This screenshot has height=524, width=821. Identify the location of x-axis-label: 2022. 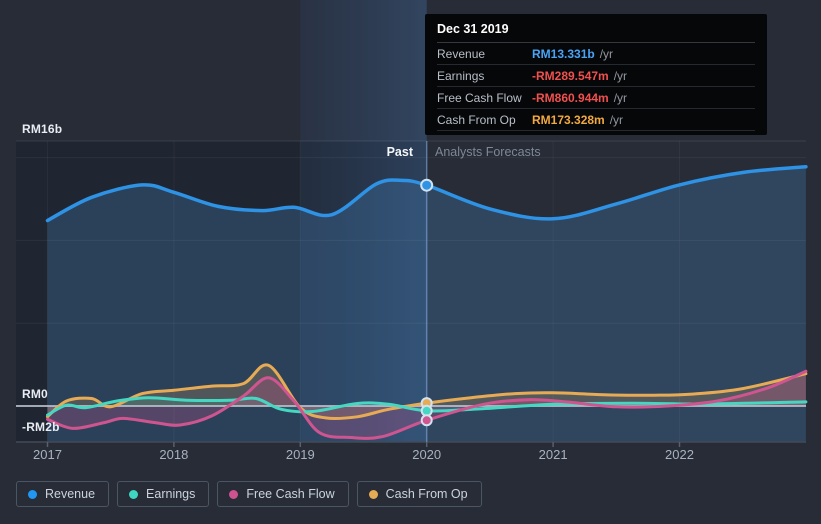
(679, 454).